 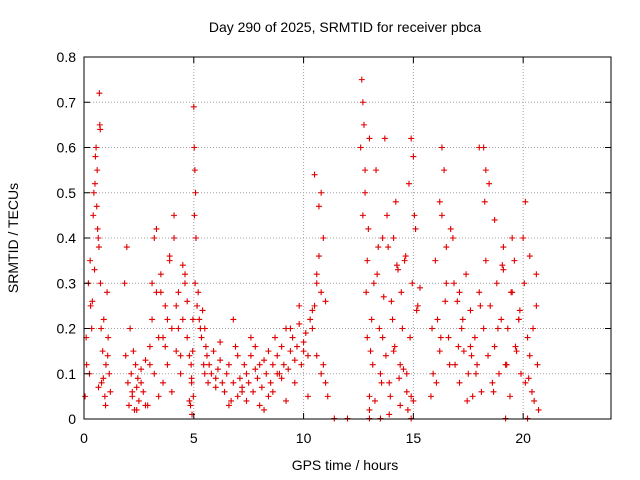 What do you see at coordinates (67, 374) in the screenshot?
I see `y-tick-label: 0.1` at bounding box center [67, 374].